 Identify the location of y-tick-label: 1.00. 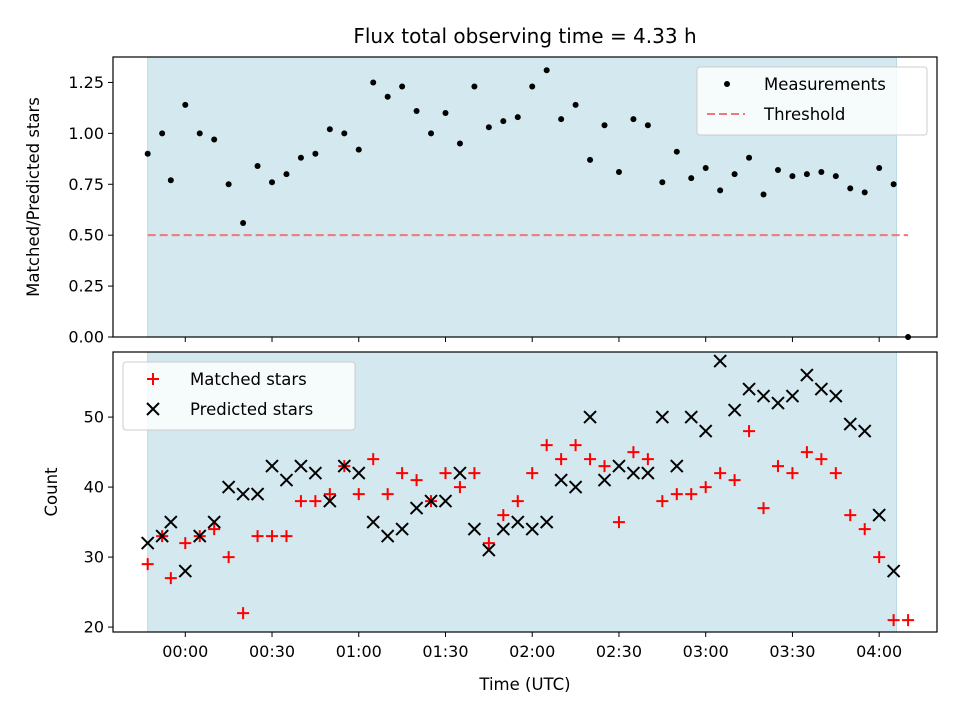
(86, 133).